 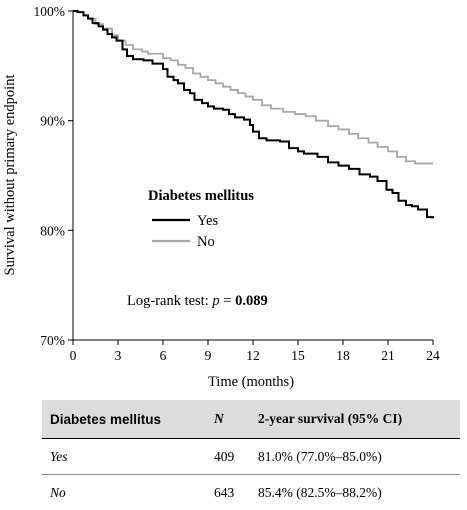 What do you see at coordinates (169, 301) in the screenshot?
I see `log-rank-prefix: Log-rank test:` at bounding box center [169, 301].